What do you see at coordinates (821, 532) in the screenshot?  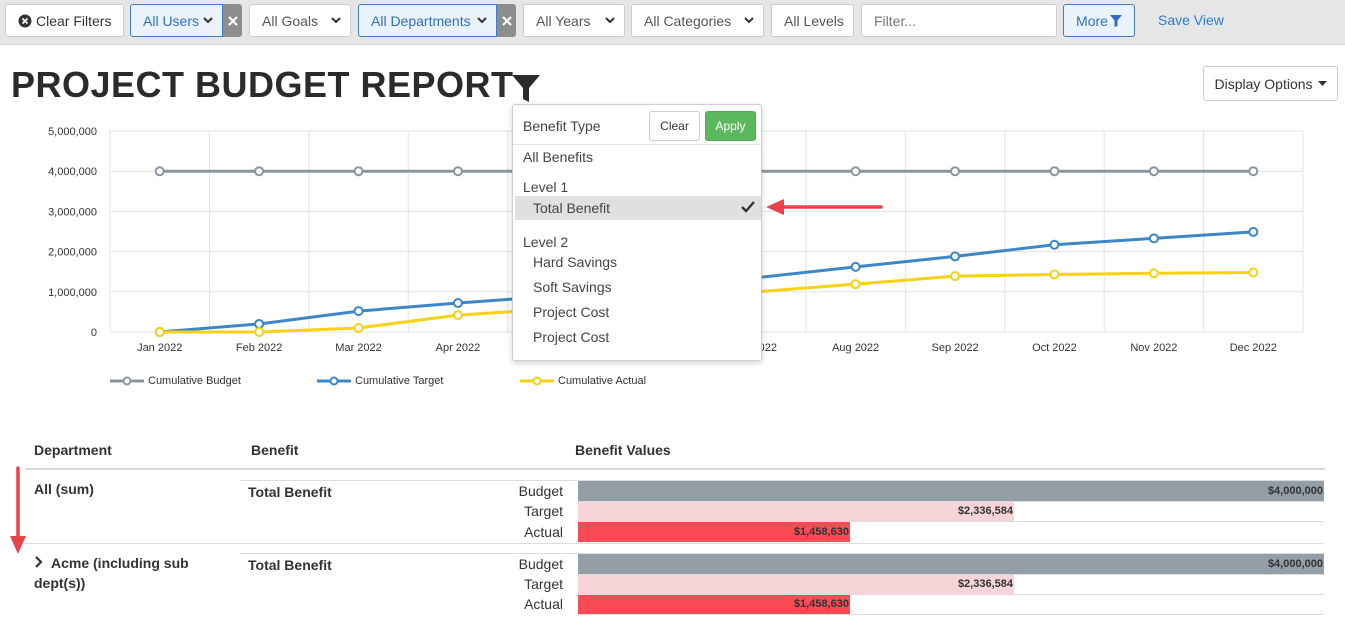 I see `actual-value: $1,458,630` at bounding box center [821, 532].